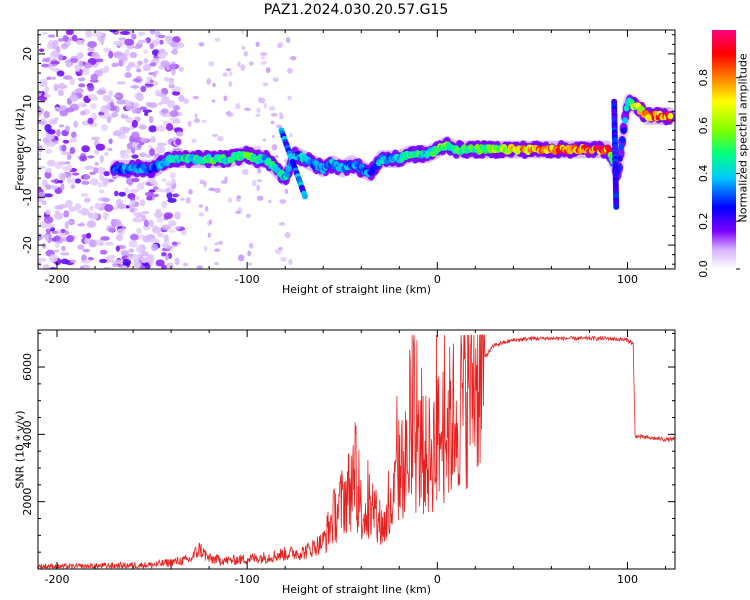 This screenshot has width=750, height=600. Describe the element at coordinates (27, 197) in the screenshot. I see `y-tick-label: -10` at that location.